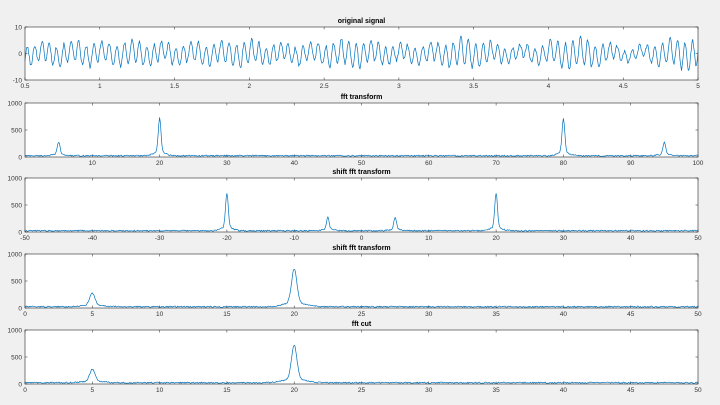 This screenshot has height=405, width=720. Describe the element at coordinates (564, 163) in the screenshot. I see `x-tick-label: 80` at that location.